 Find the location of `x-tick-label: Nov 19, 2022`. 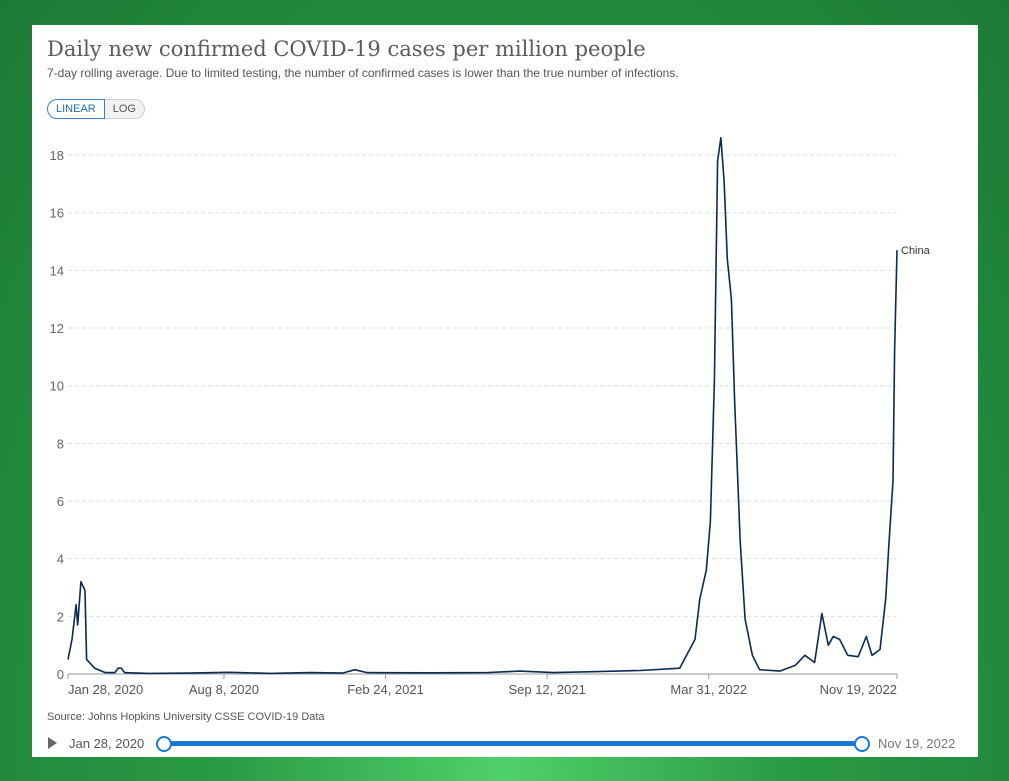

x-tick-label: Nov 19, 2022 is located at coordinates (858, 689).